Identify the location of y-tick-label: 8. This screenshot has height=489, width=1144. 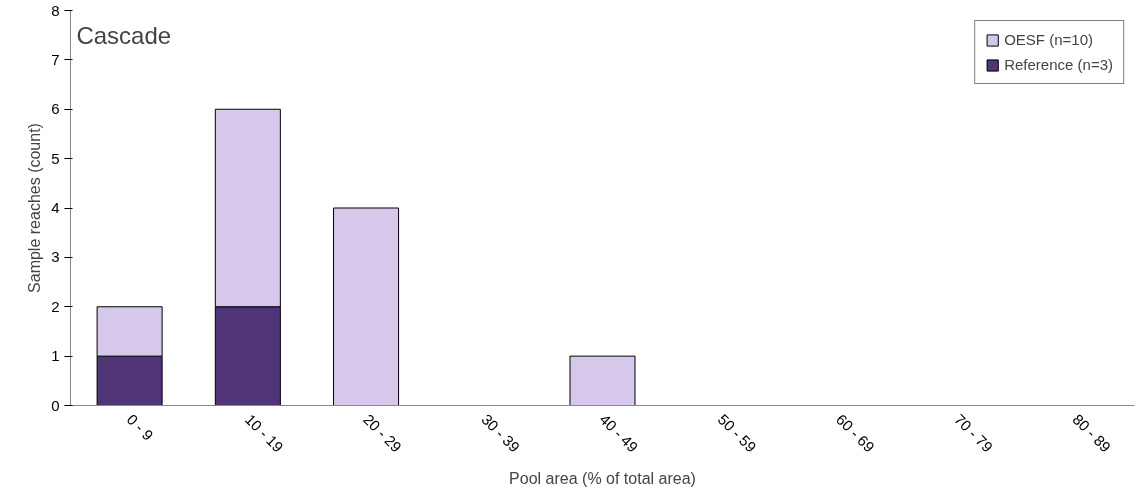
(55, 10).